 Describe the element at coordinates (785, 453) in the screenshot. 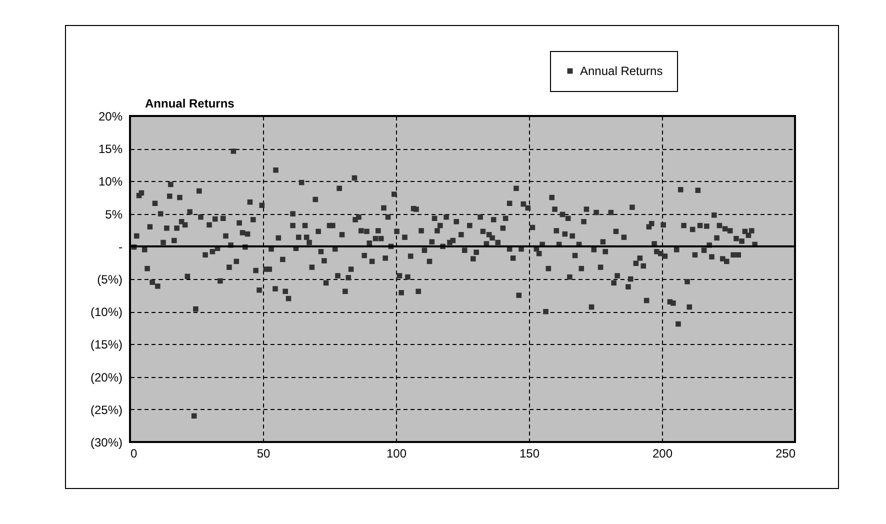

I see `x-tick-label: 250` at that location.